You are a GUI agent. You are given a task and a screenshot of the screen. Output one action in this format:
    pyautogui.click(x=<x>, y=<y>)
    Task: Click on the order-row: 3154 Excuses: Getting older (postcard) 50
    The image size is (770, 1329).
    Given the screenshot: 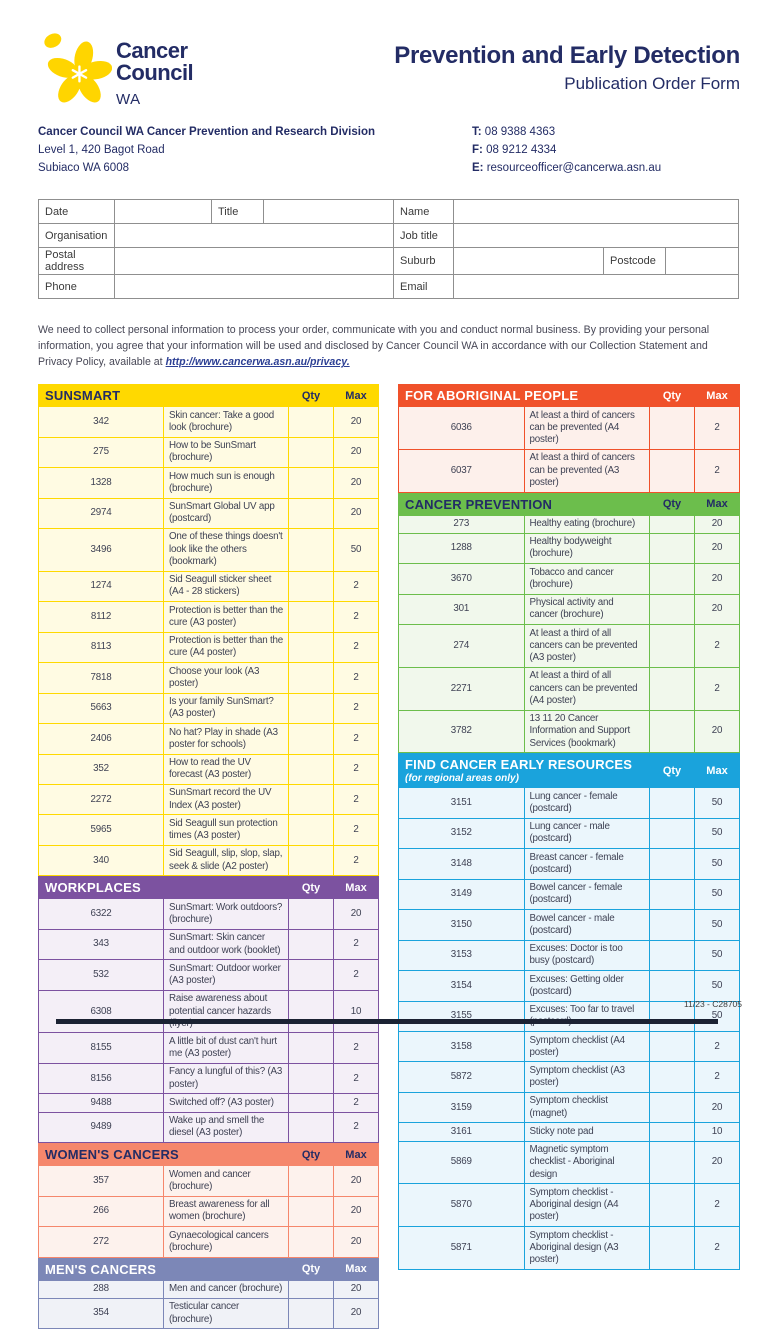 What is the action you would take?
    pyautogui.click(x=569, y=986)
    